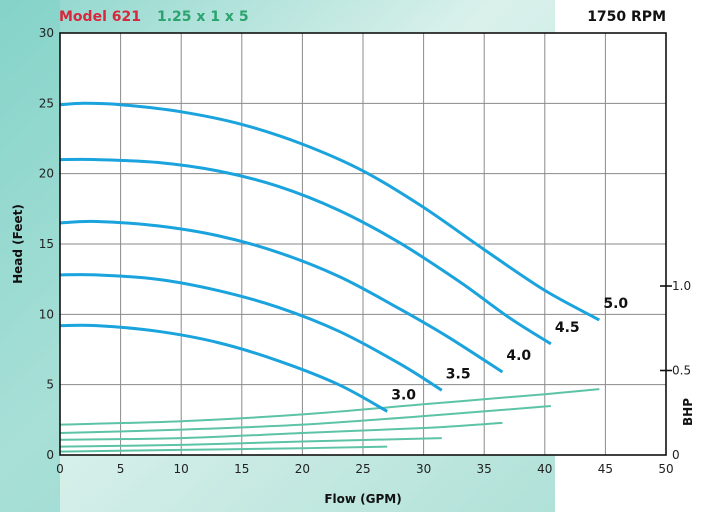  I want to click on y2-tick-label: 0.5, so click(681, 371).